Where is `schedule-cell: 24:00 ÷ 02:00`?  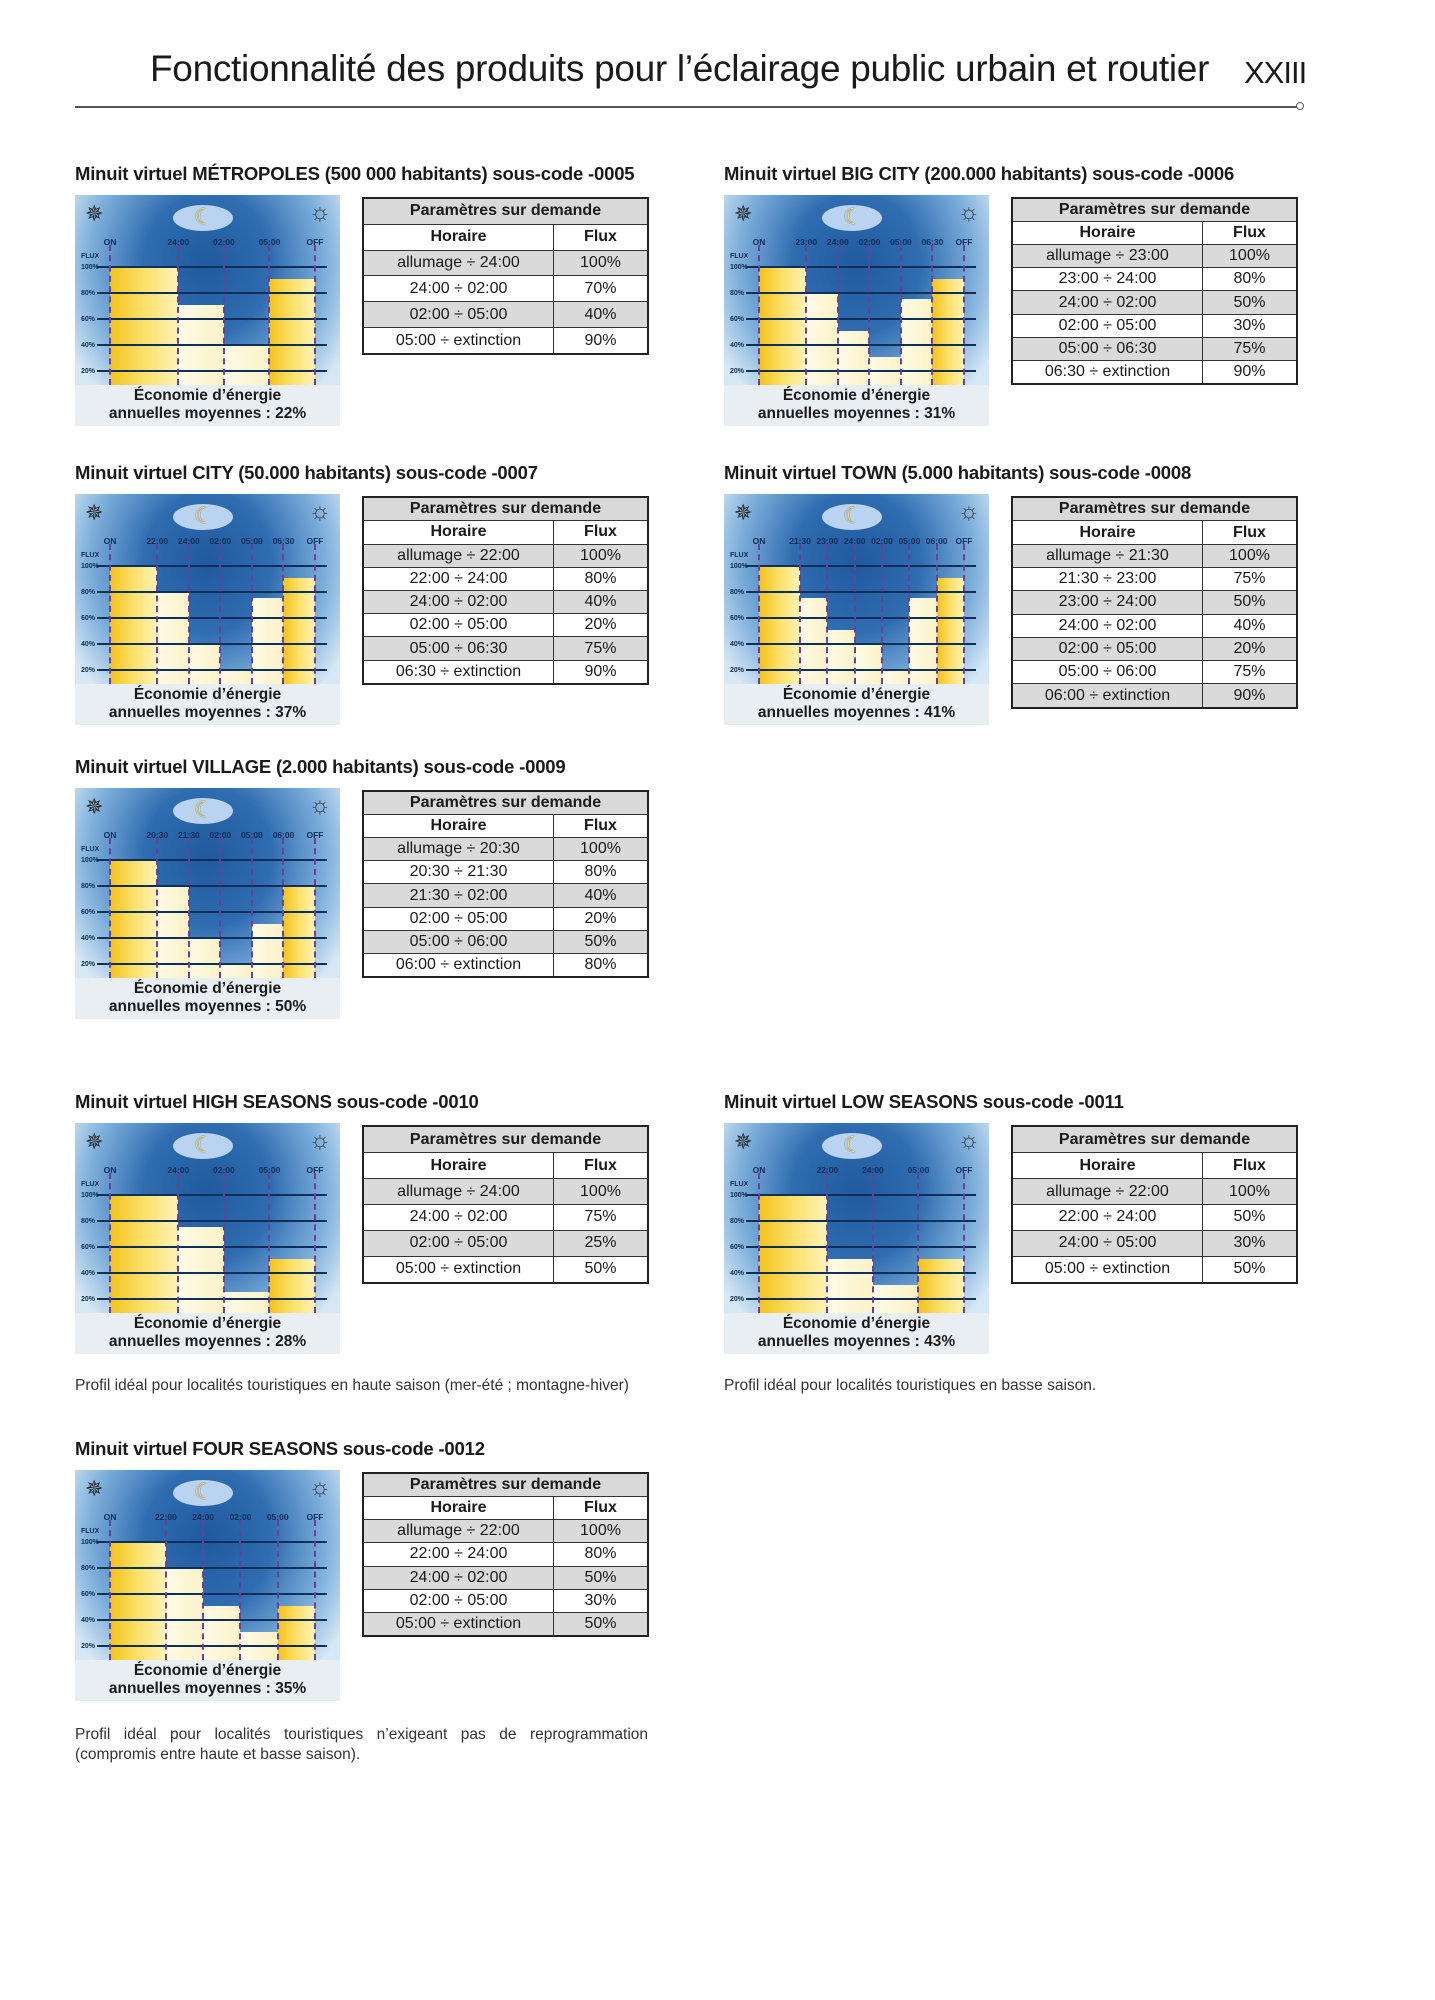 schedule-cell: 24:00 ÷ 02:00 is located at coordinates (1107, 625).